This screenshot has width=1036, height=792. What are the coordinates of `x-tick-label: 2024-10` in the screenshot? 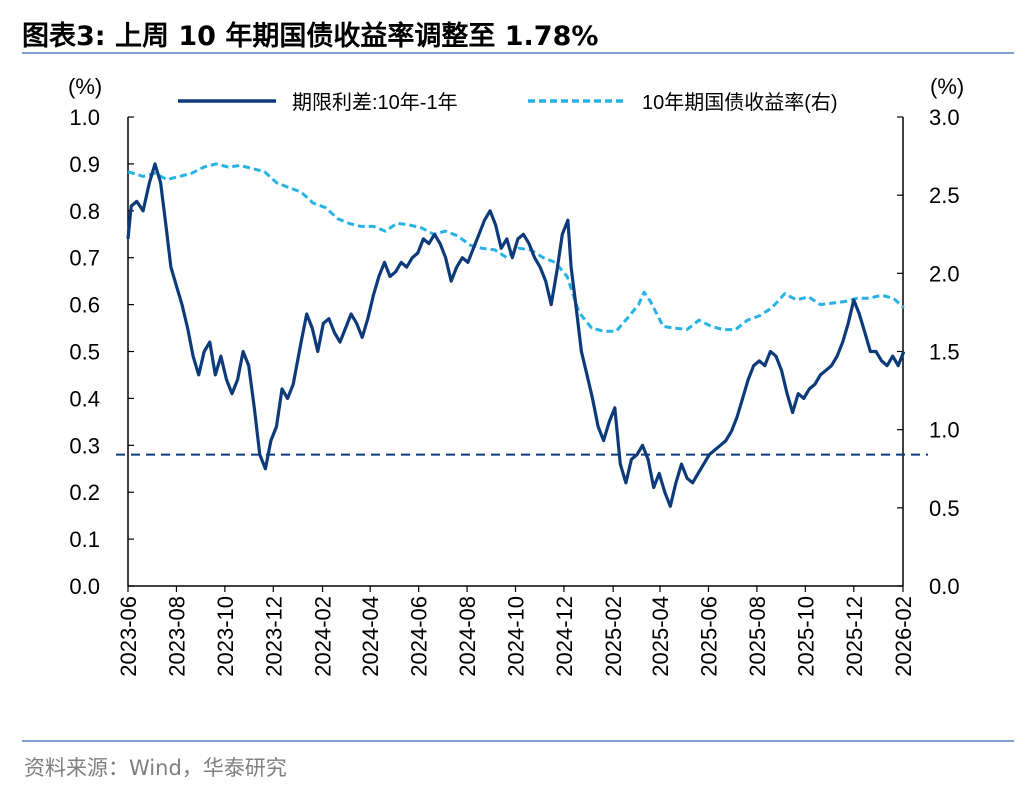 It's located at (516, 636).